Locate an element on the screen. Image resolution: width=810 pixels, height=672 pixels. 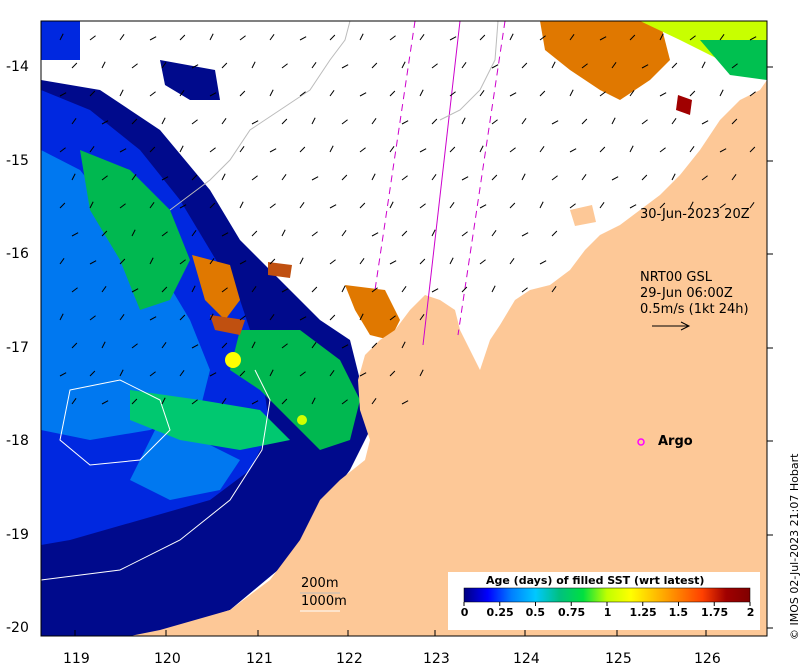
x-tick-label: 125 is located at coordinates (618, 659).